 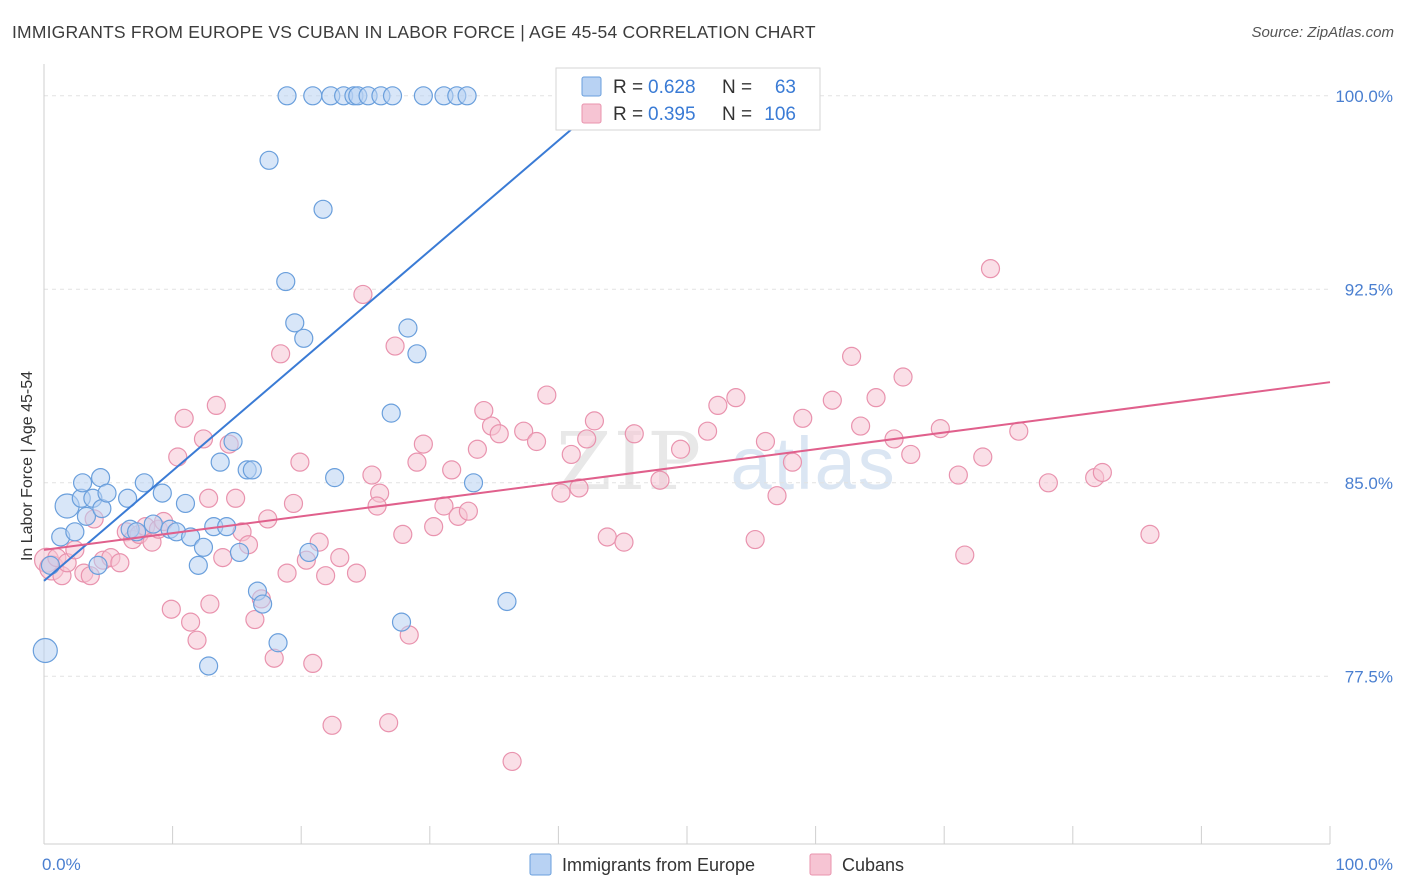 I want to click on y-tick-labels: 77.5% 85.0% 92.5% 100.0%, so click(x=1364, y=386).